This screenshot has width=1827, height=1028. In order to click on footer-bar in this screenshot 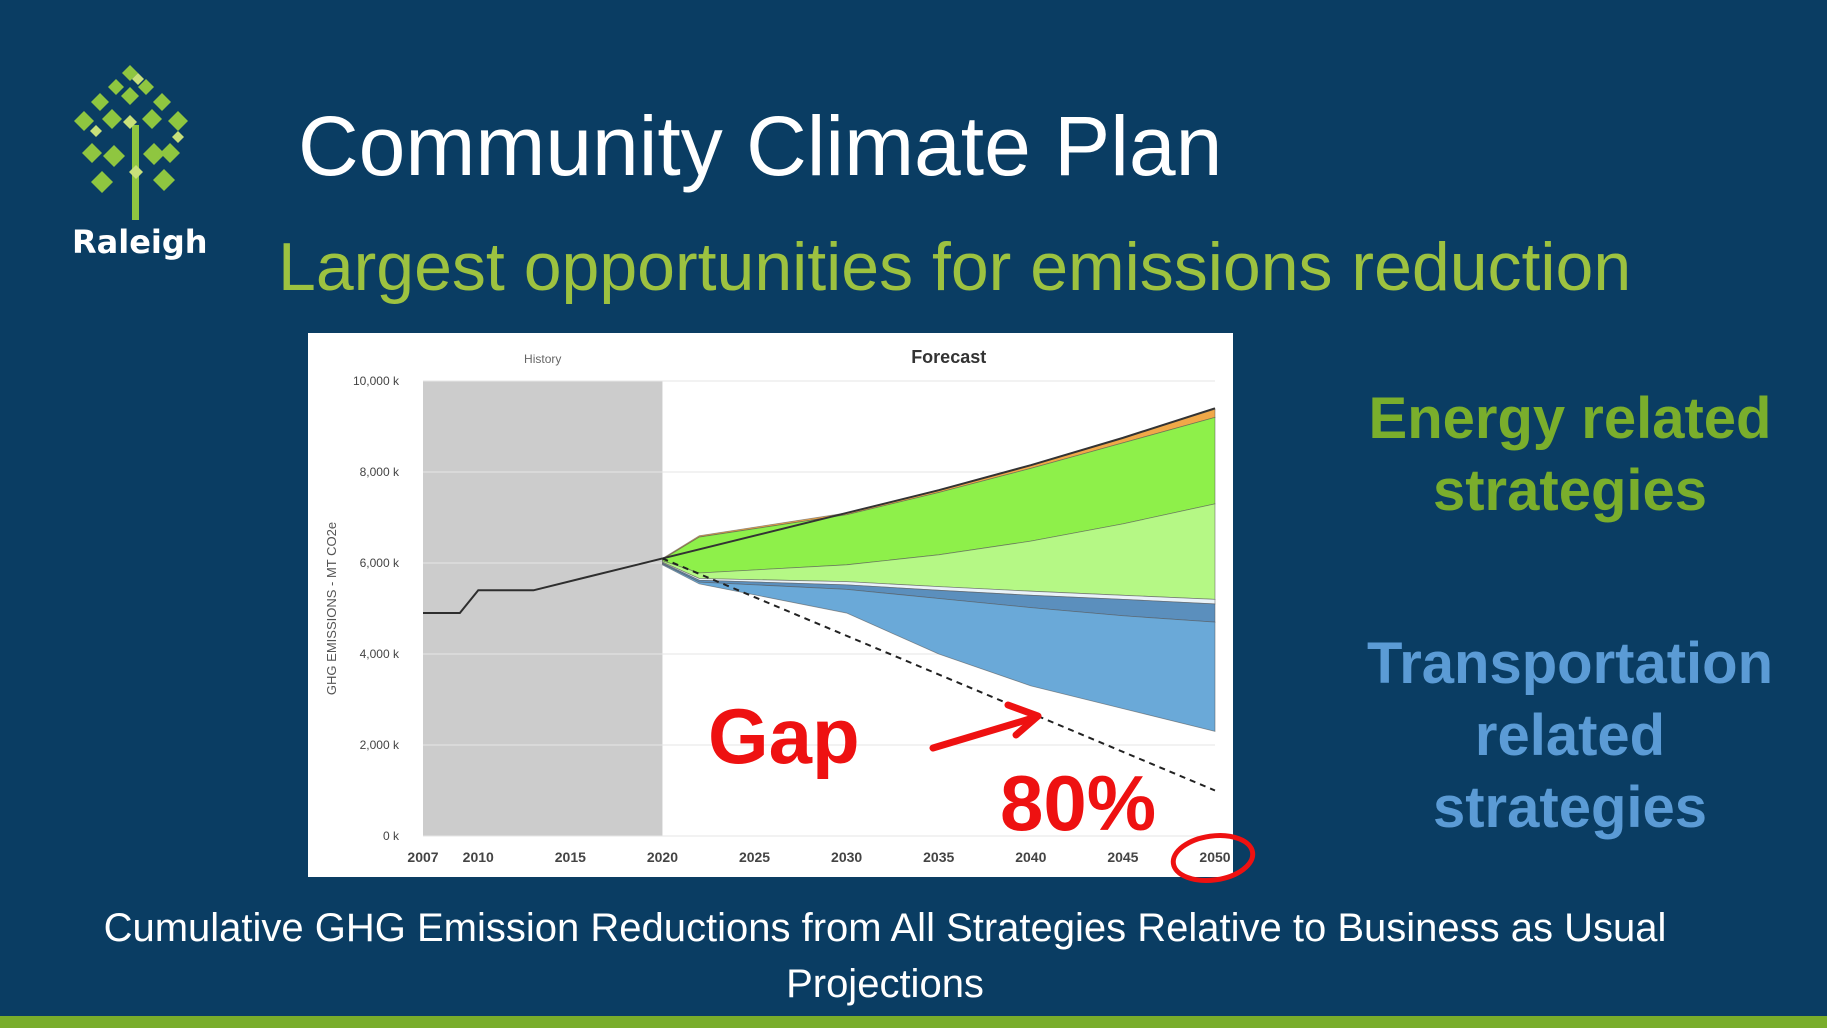, I will do `click(913, 1022)`.